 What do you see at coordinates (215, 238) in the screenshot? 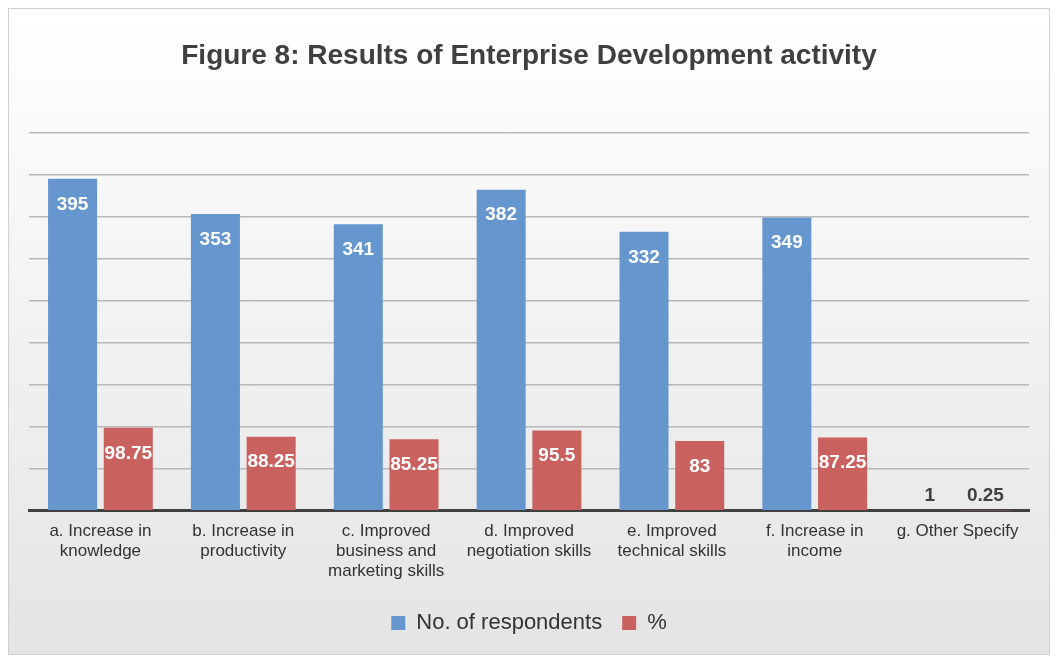
I see `data-label: 353` at bounding box center [215, 238].